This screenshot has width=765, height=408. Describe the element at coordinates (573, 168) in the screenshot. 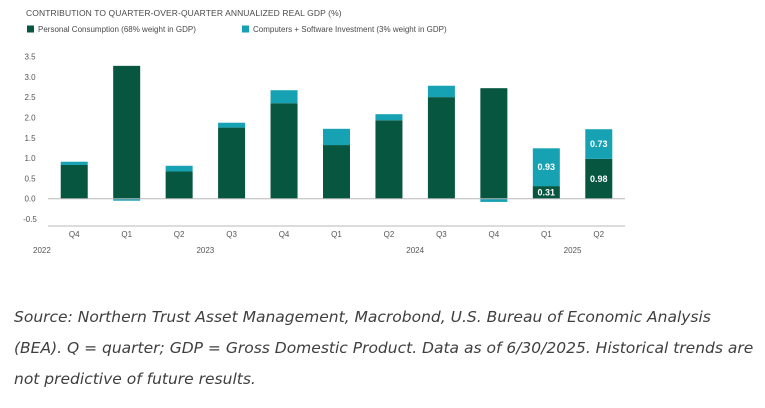

I see `data-labels: 0.31 0.93 0.98 0.73` at that location.